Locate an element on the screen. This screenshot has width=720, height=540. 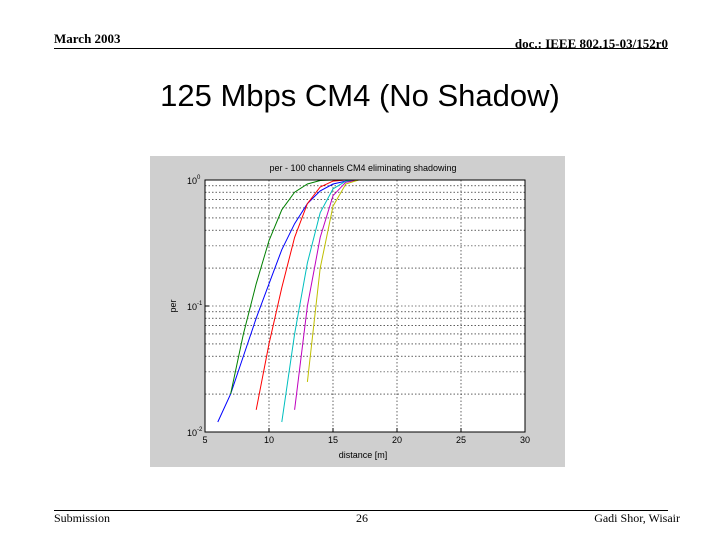
header-rule is located at coordinates (361, 48).